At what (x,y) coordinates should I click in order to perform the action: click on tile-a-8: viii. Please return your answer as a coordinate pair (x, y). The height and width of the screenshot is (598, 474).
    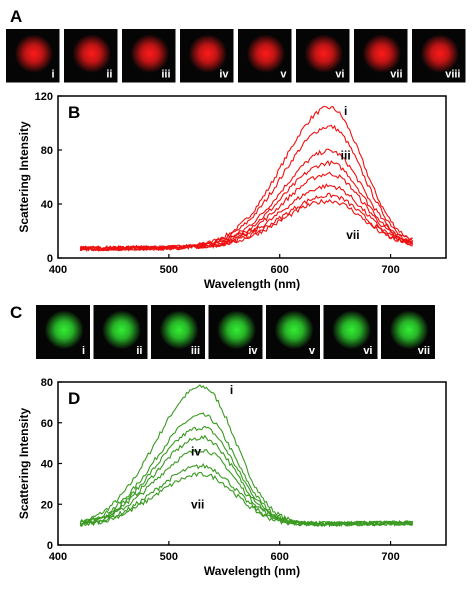
    Looking at the image, I should click on (439, 56).